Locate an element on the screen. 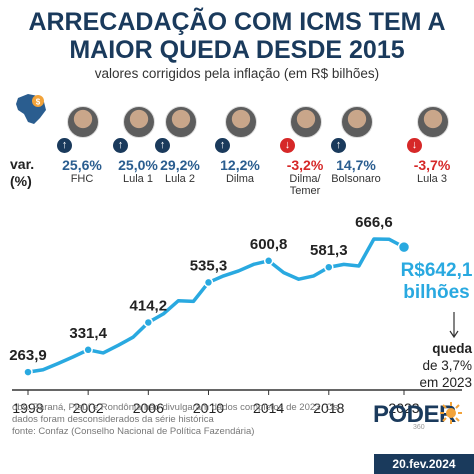 The width and height of the screenshot is (474, 474). president-variation: 29,2% is located at coordinates (180, 165).